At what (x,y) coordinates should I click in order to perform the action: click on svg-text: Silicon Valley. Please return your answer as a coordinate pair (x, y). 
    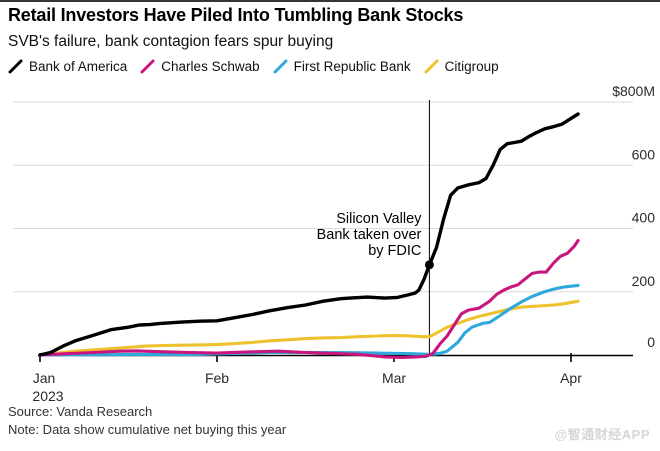
    Looking at the image, I should click on (379, 219).